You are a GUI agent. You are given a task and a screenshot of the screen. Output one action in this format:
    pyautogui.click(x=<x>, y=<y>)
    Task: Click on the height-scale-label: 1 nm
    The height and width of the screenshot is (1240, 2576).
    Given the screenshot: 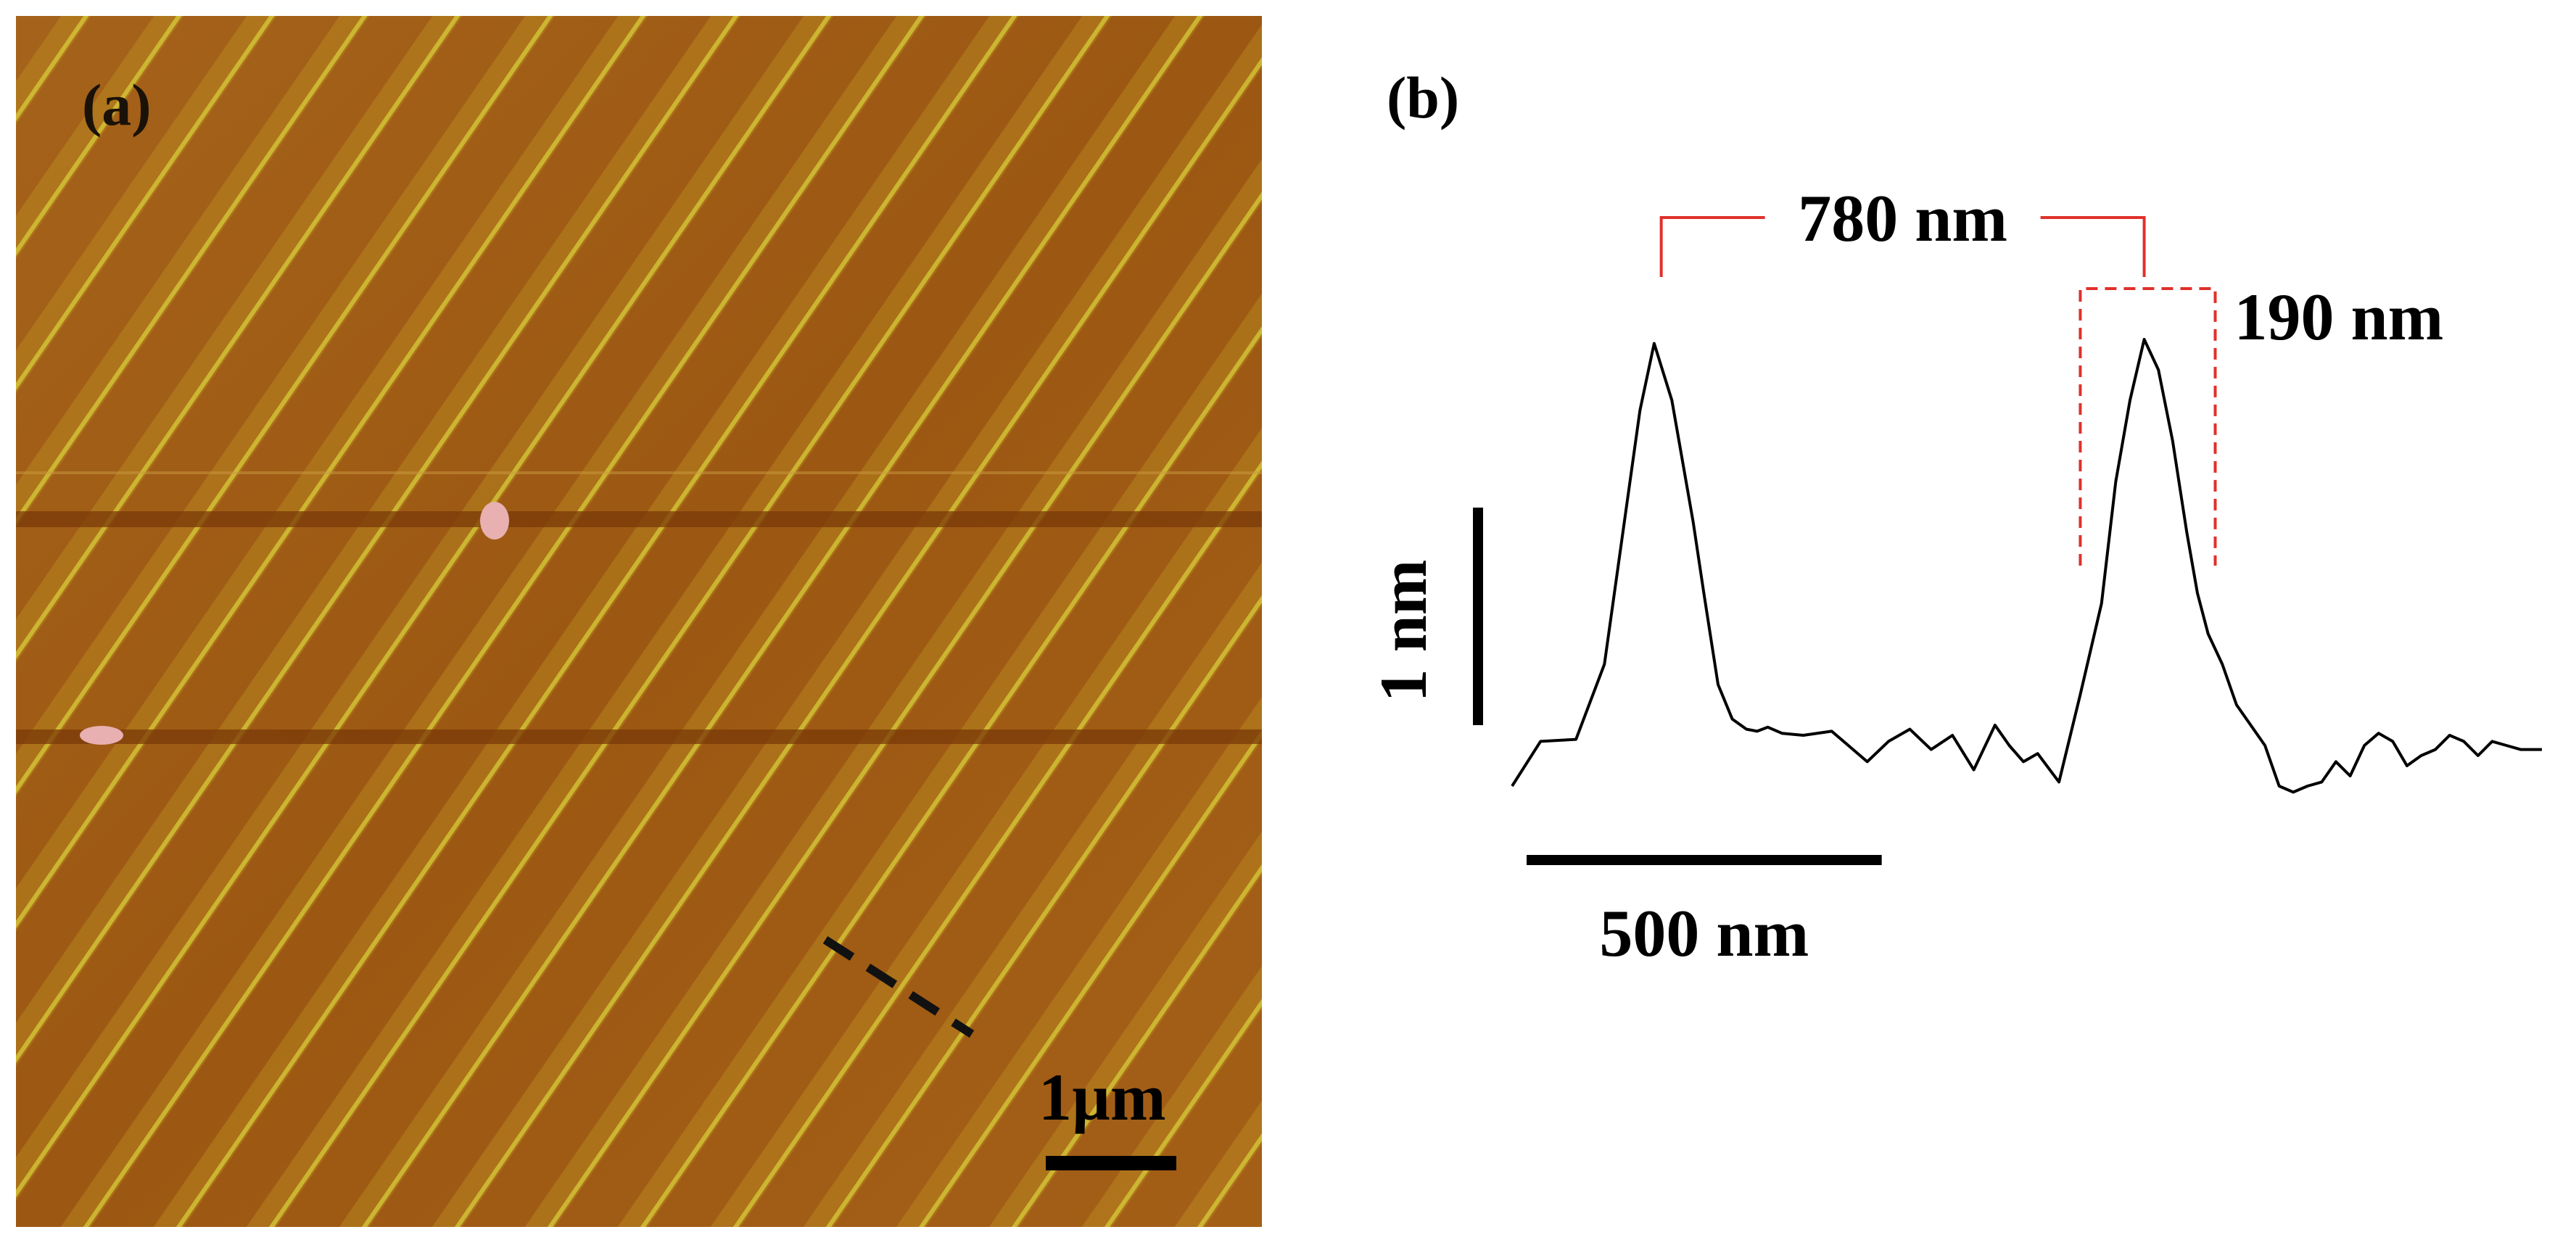 What is the action you would take?
    pyautogui.click(x=1403, y=631)
    